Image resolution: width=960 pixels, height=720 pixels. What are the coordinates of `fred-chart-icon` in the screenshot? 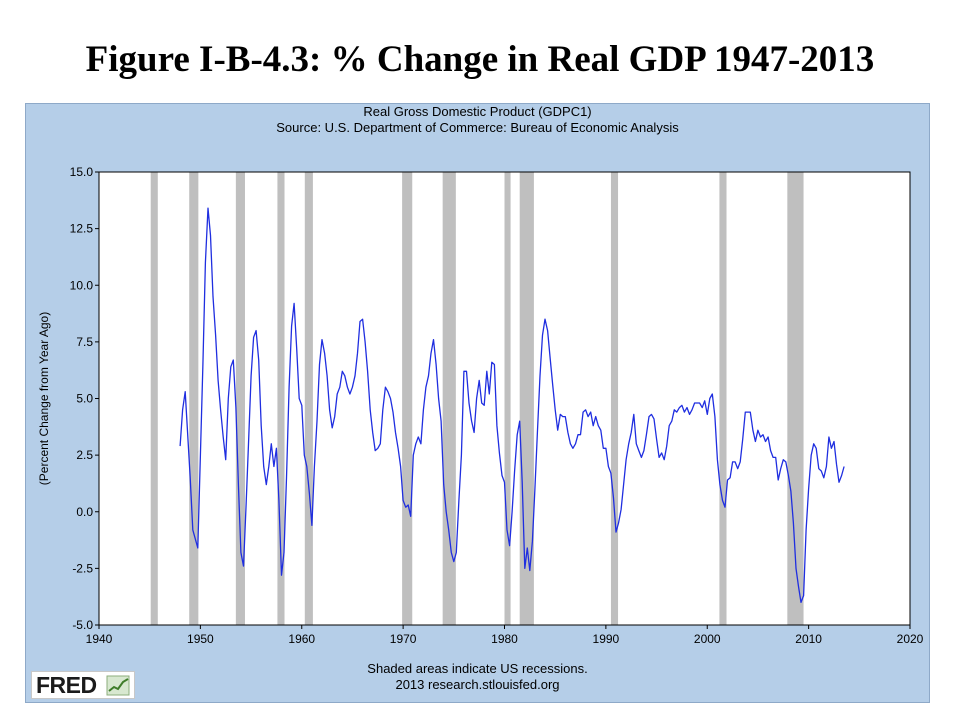 It's located at (118, 685).